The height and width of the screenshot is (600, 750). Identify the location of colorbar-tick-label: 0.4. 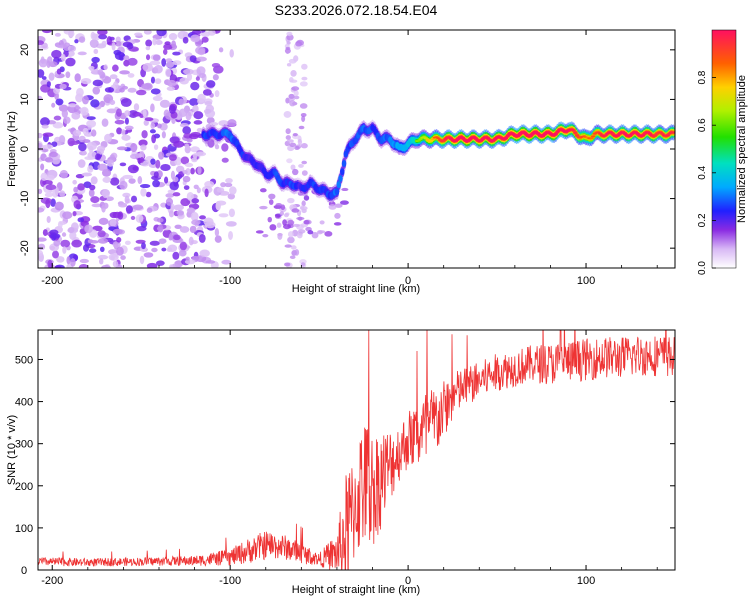
(702, 172).